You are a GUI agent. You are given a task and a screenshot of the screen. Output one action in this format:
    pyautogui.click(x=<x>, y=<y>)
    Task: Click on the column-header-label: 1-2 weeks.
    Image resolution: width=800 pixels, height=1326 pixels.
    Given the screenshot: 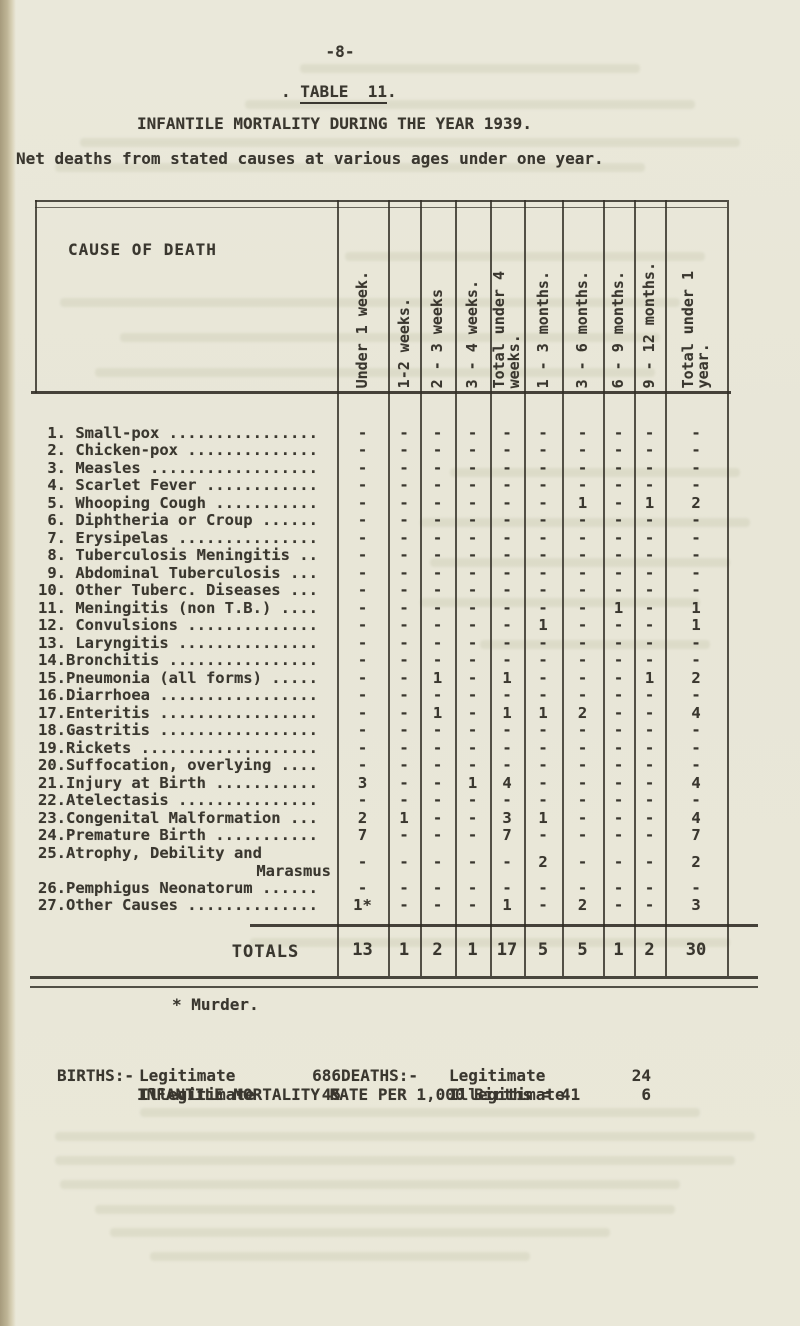 What is the action you would take?
    pyautogui.click(x=403, y=342)
    